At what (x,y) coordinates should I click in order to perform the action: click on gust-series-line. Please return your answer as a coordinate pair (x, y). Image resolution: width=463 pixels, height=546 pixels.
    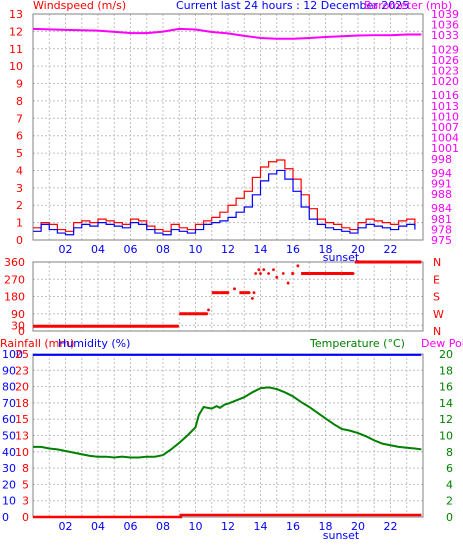
    Looking at the image, I should click on (224, 195).